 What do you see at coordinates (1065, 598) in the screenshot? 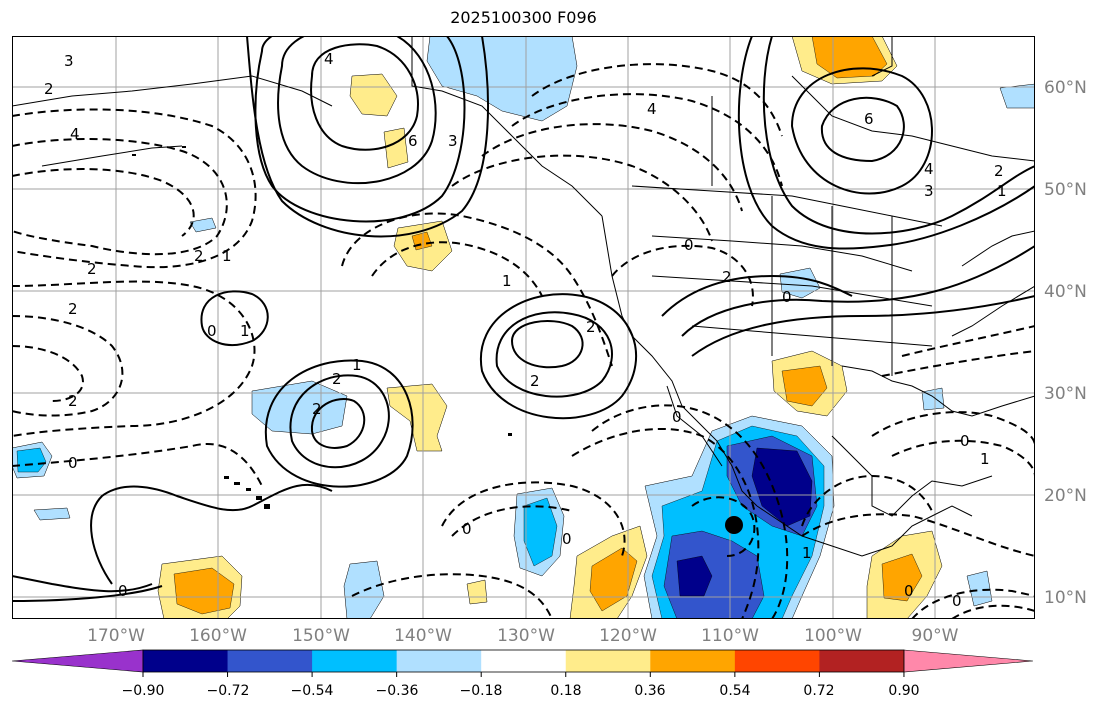
I see `lat-label: 10°N` at bounding box center [1065, 598].